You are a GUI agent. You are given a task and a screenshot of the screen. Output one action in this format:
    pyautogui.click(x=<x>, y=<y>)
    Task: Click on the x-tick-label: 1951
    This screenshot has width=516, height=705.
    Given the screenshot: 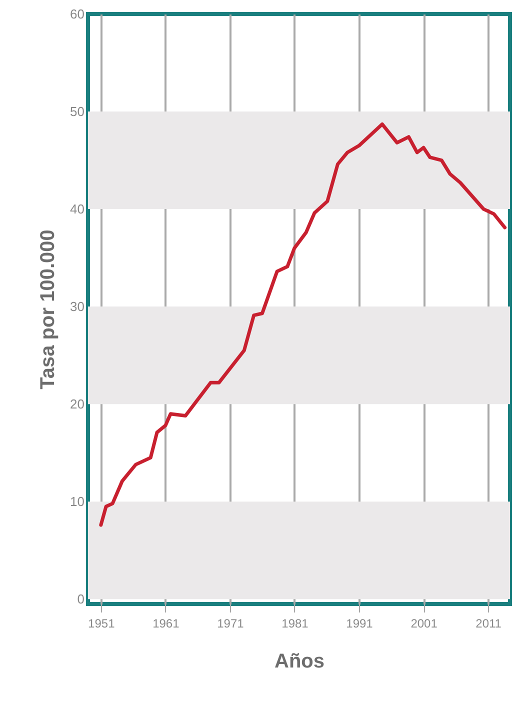 What is the action you would take?
    pyautogui.click(x=102, y=623)
    